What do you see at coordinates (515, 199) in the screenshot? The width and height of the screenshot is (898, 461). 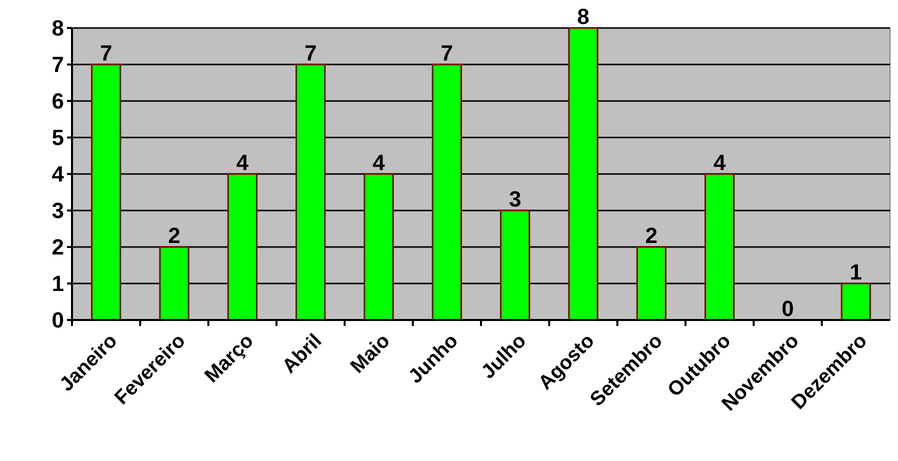 I see `data-label: 3` at bounding box center [515, 199].